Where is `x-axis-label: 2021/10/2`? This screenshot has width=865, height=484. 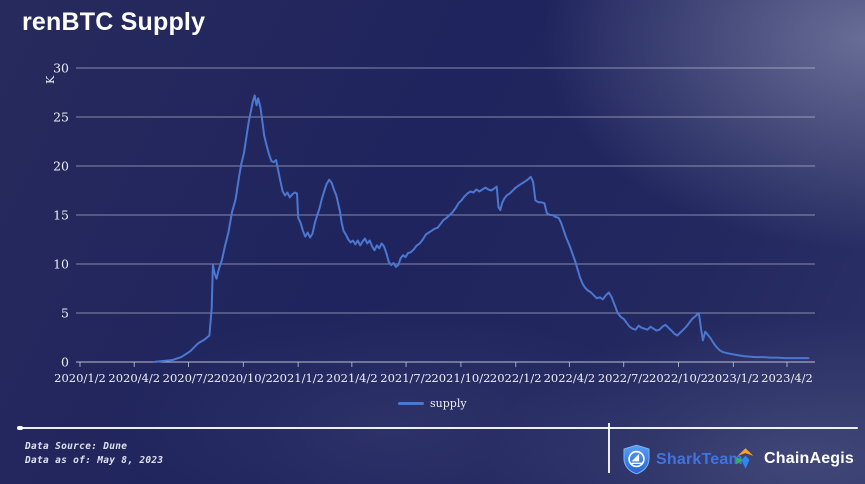 x-axis-label: 2021/10/2 is located at coordinates (460, 378).